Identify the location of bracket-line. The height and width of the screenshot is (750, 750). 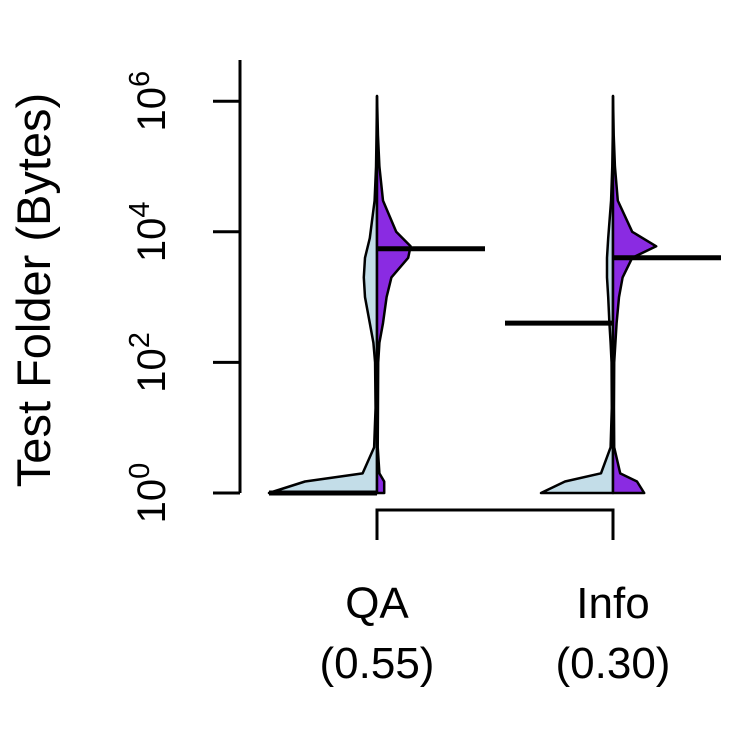
(495, 524).